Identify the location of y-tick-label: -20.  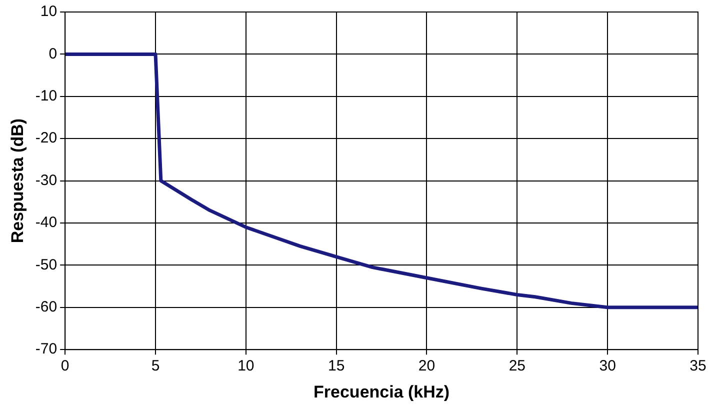
(46, 138).